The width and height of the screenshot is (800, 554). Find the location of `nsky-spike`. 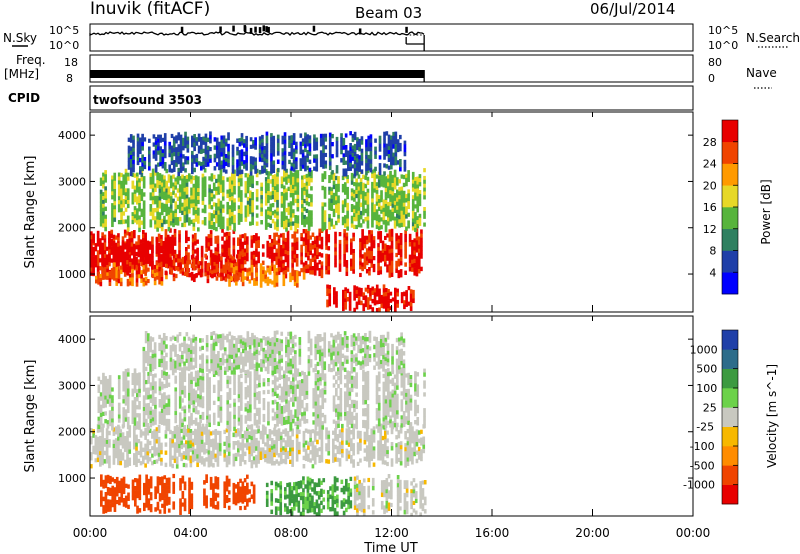

nsky-spike is located at coordinates (260, 30).